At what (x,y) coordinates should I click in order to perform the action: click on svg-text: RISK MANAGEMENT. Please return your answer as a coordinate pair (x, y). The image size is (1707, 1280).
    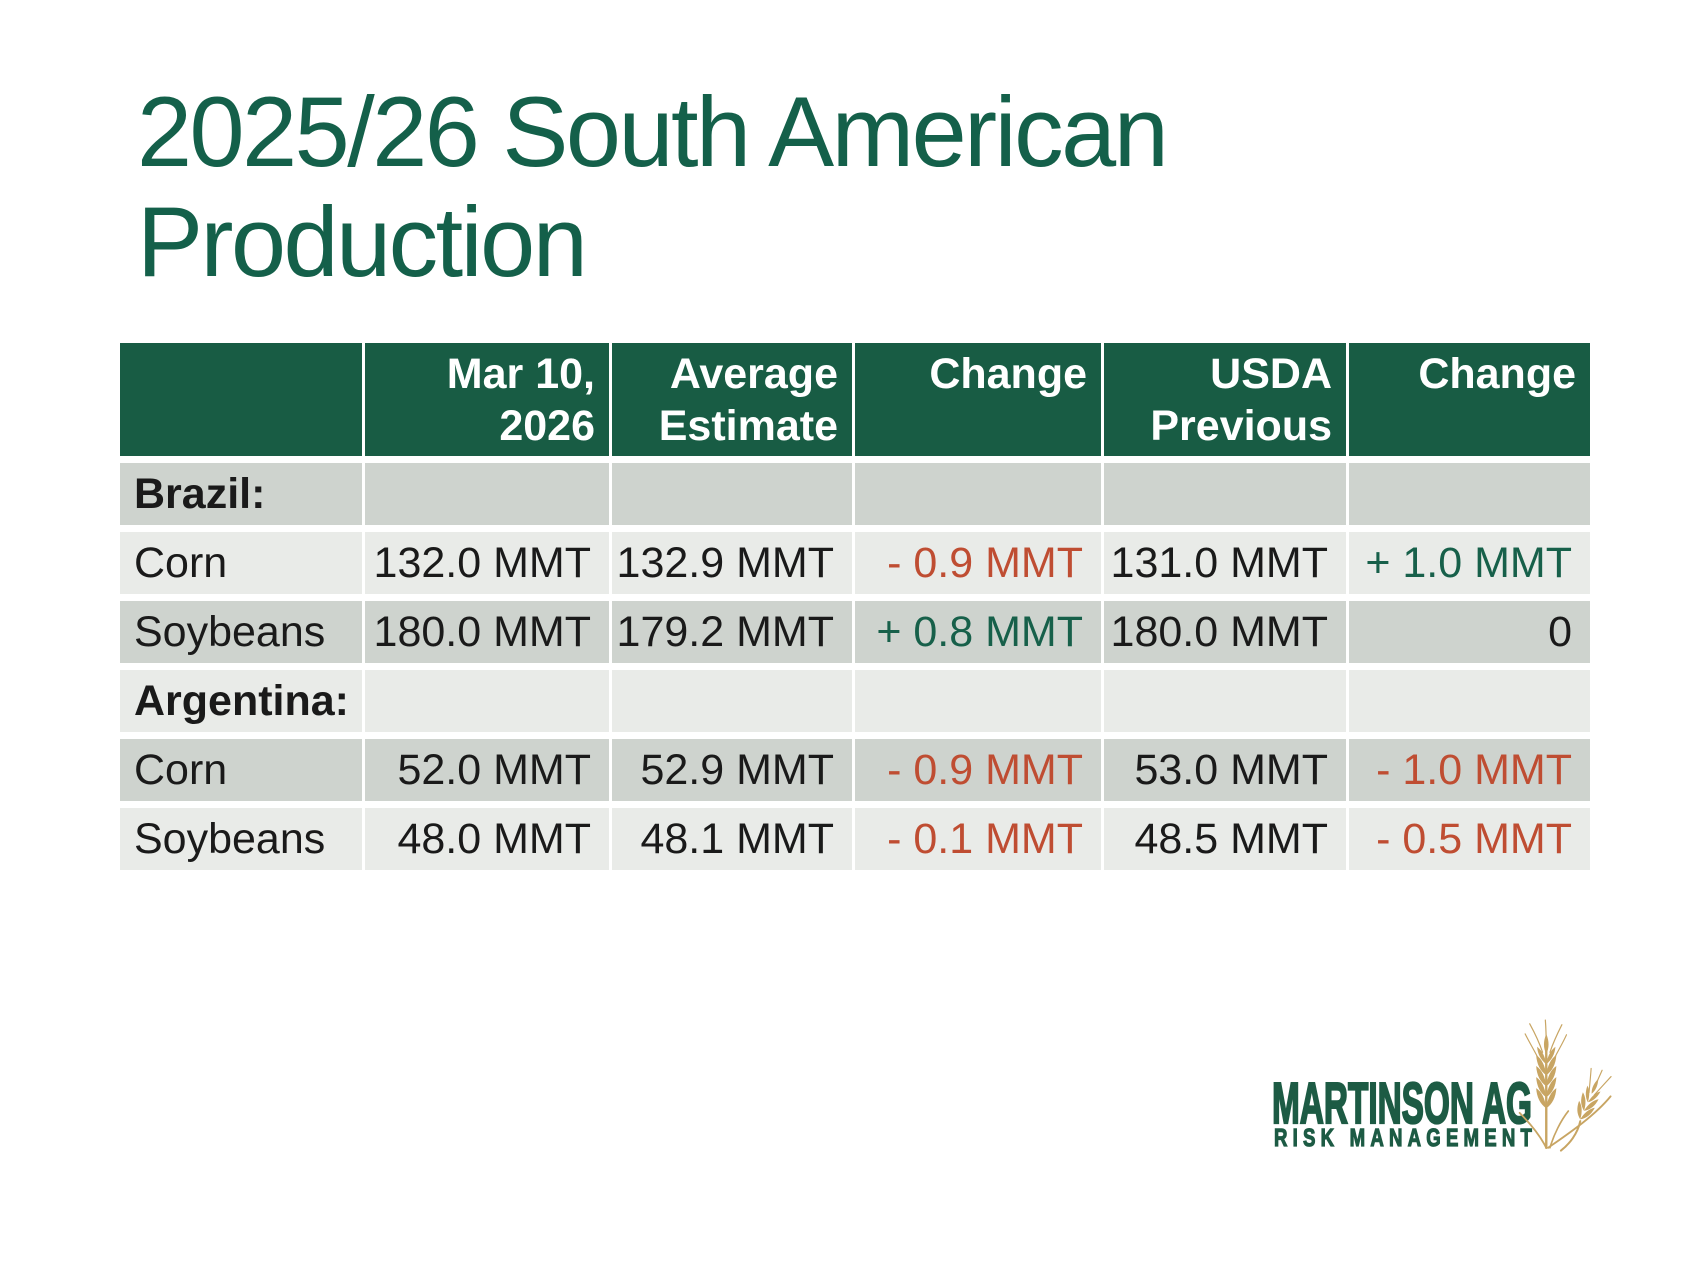
    Looking at the image, I should click on (1405, 1138).